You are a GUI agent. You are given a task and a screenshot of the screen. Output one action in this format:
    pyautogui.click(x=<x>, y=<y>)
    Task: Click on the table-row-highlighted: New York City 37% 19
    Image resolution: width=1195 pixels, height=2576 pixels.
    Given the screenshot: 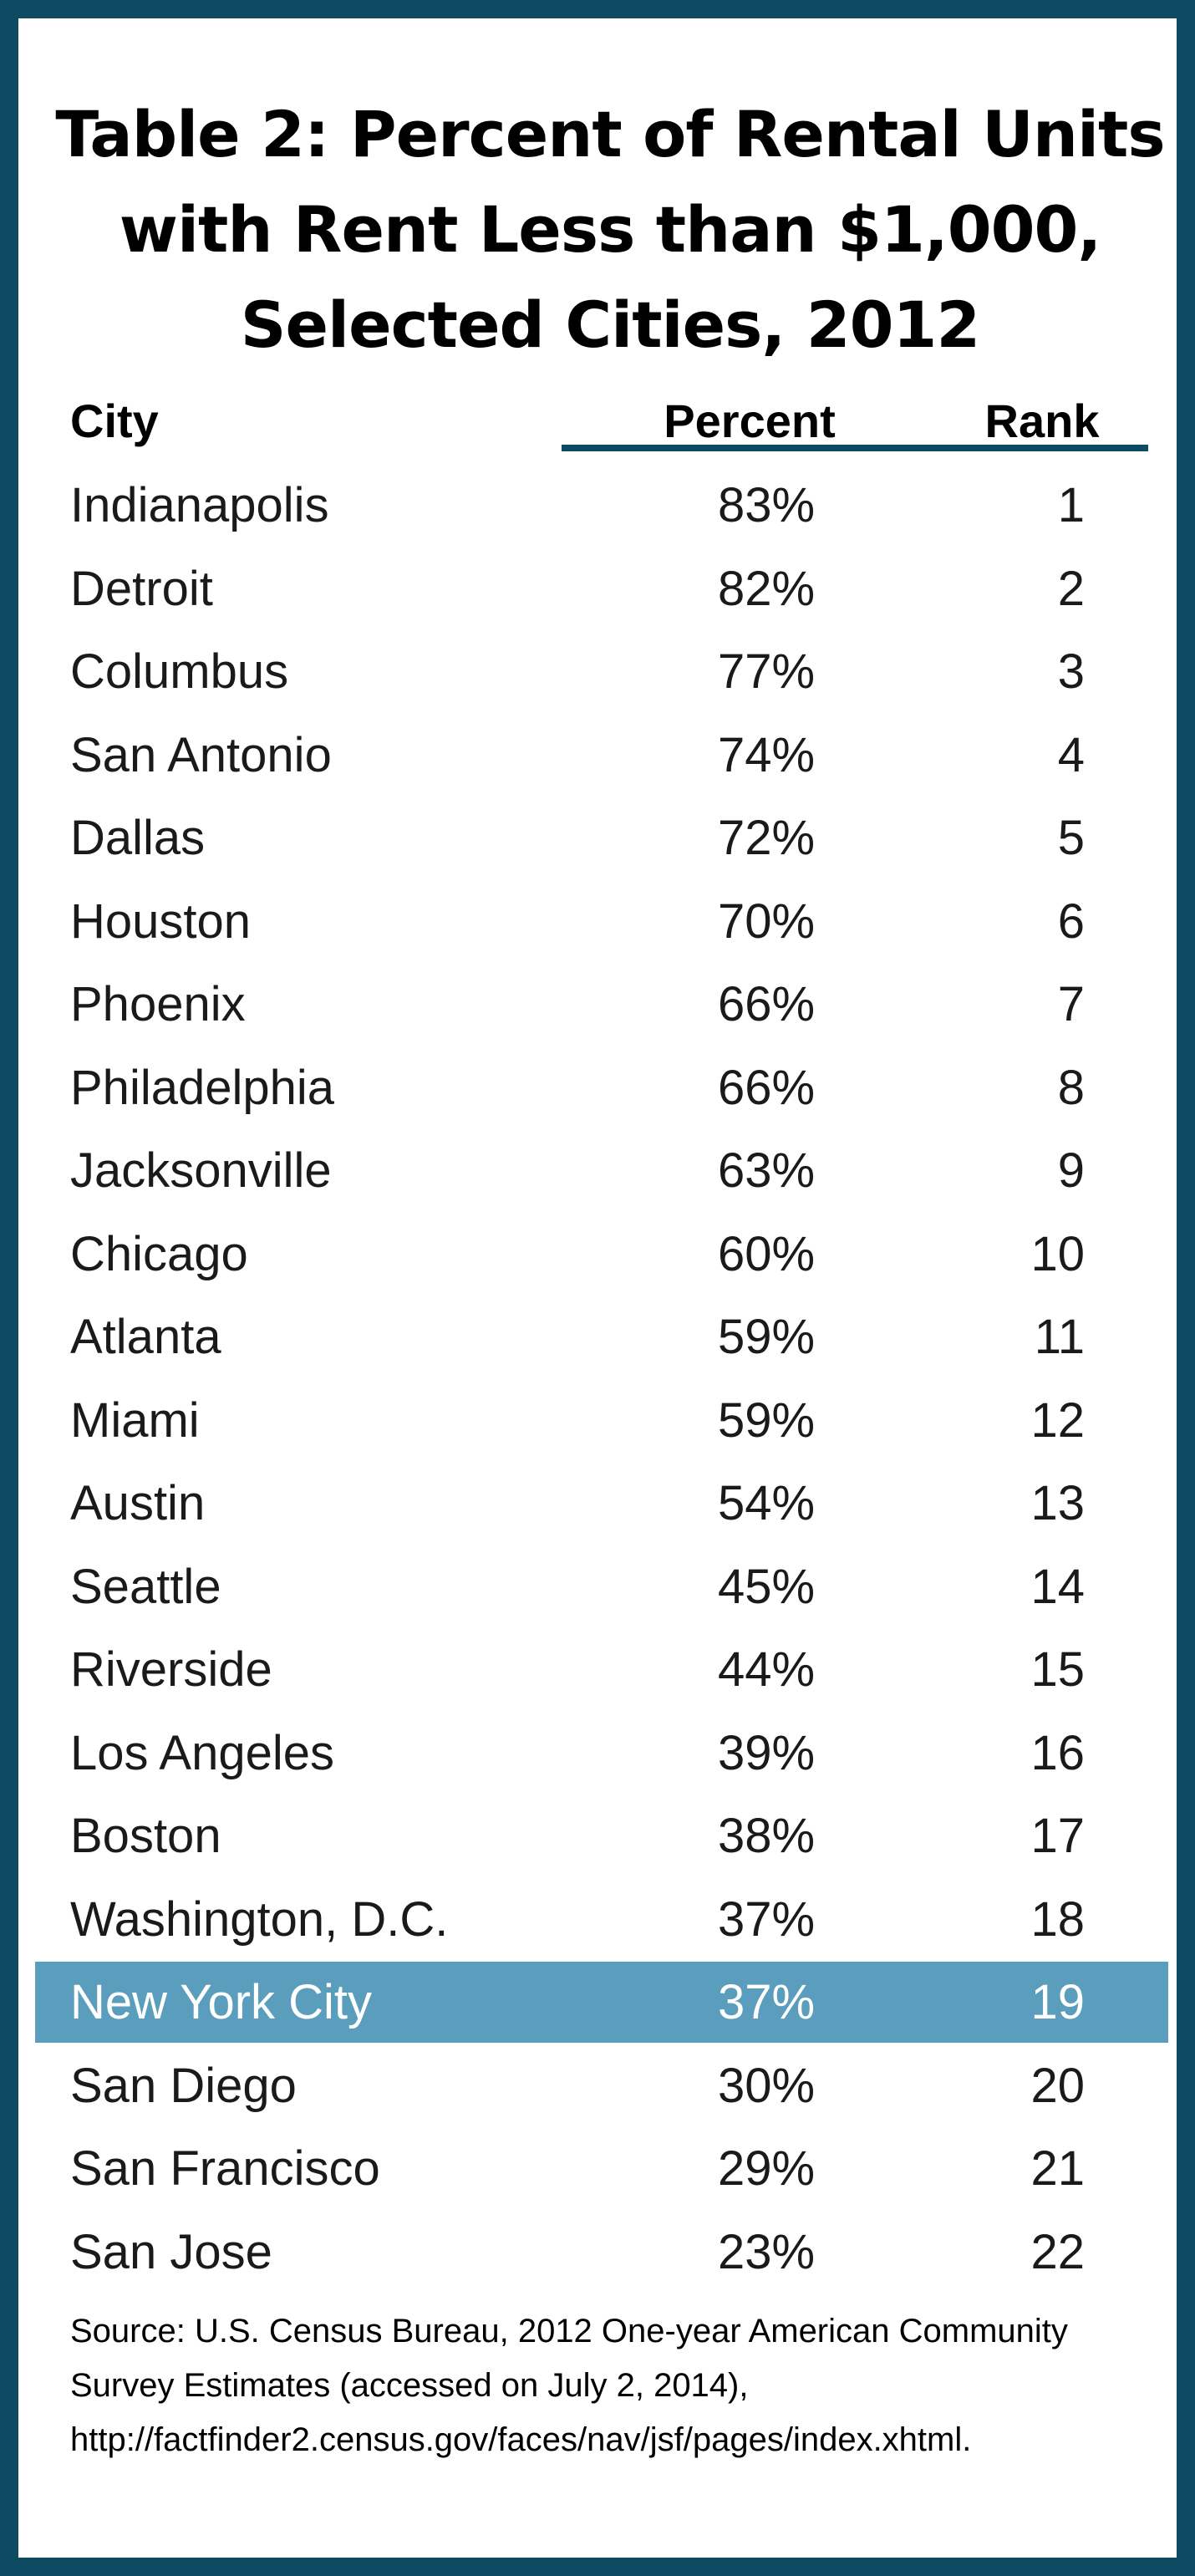 What is the action you would take?
    pyautogui.click(x=601, y=2002)
    